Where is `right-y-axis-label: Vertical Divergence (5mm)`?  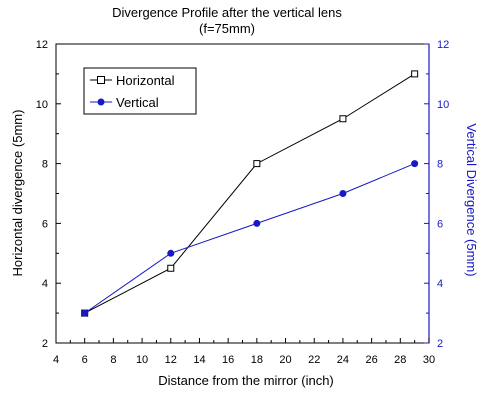
right-y-axis-label: Vertical Divergence (5mm) is located at coordinates (471, 199).